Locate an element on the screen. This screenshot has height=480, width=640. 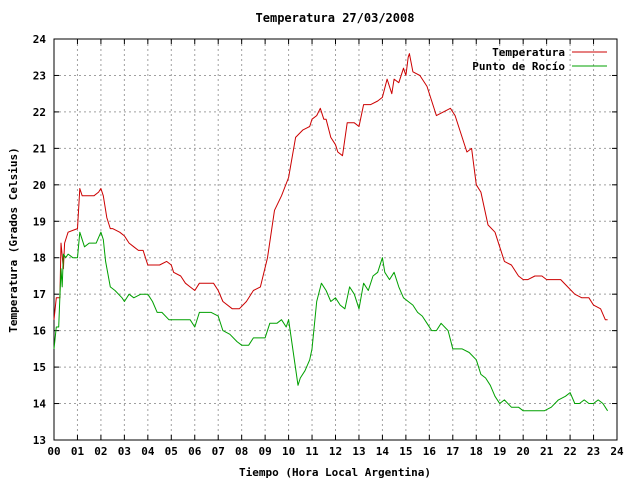
x-tick-label: 17 is located at coordinates (452, 451).